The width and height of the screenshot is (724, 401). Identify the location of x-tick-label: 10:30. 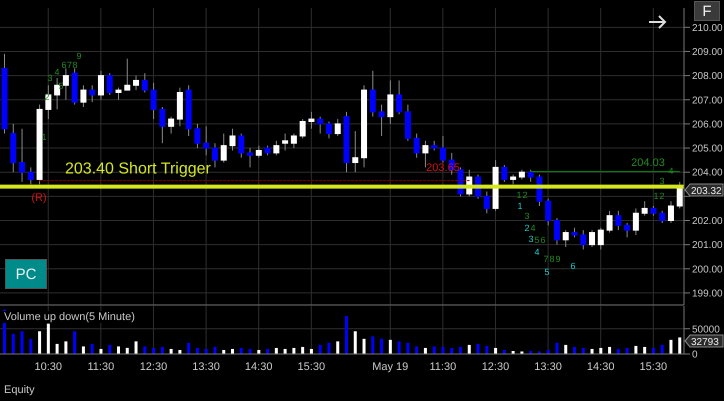
(48, 366).